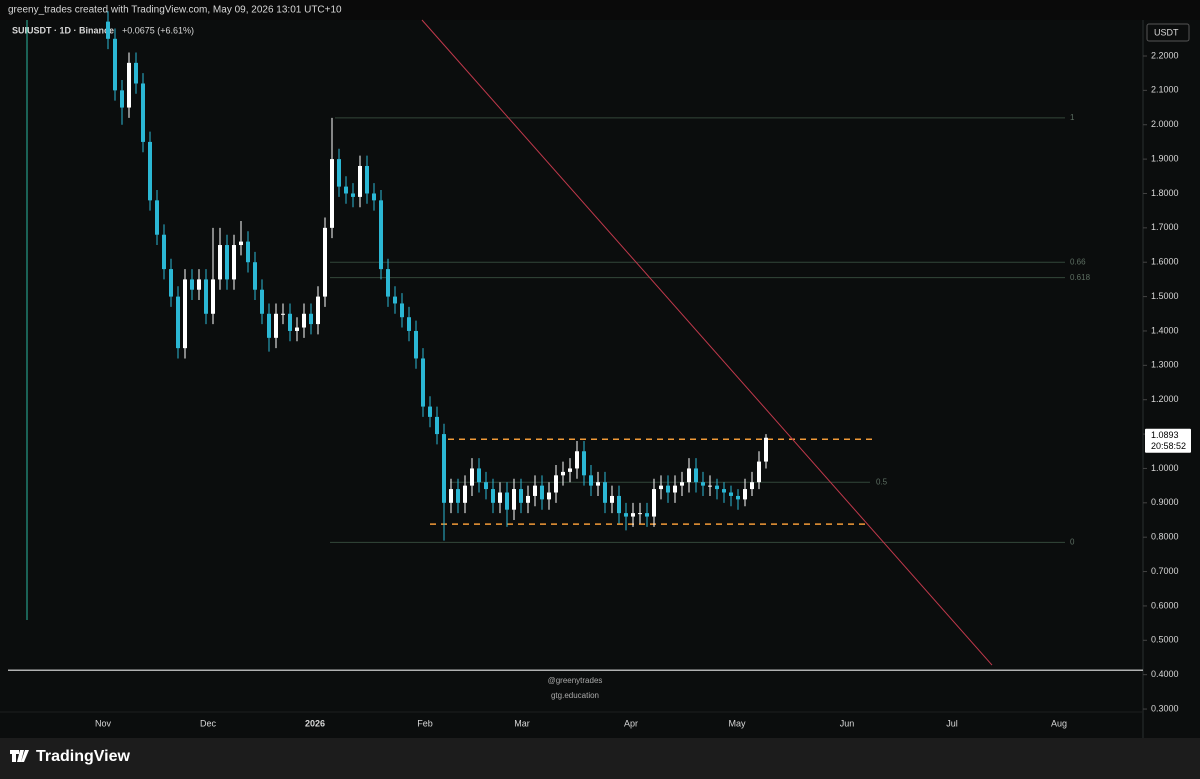  Describe the element at coordinates (425, 723) in the screenshot. I see `x-tick-label: Feb` at that location.